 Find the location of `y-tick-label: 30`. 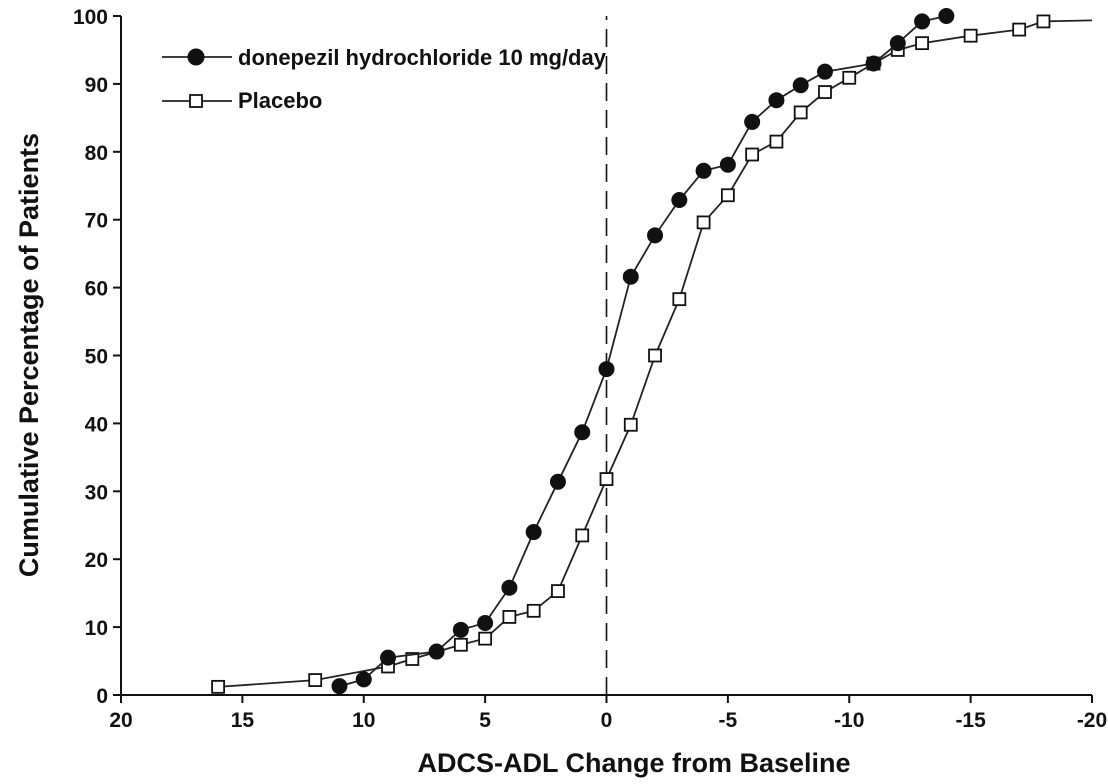

y-tick-label: 30 is located at coordinates (96, 492).